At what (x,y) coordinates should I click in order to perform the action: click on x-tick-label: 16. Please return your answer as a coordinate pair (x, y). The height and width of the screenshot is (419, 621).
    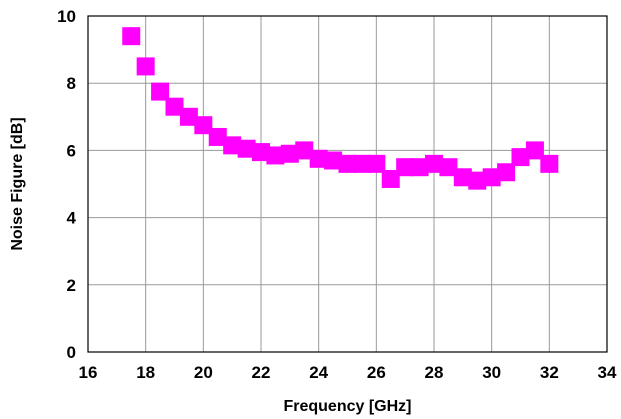
    Looking at the image, I should click on (88, 372).